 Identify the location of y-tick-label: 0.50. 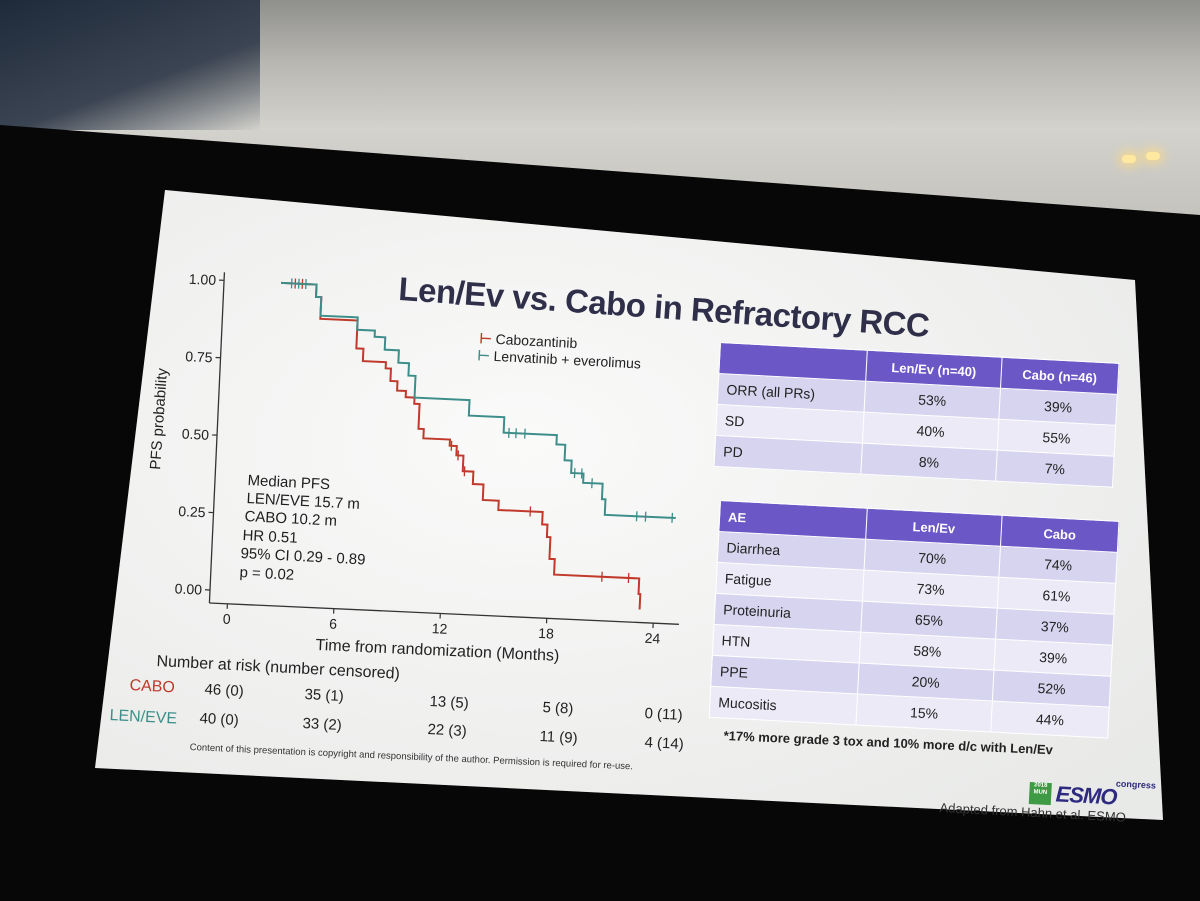
(195, 434).